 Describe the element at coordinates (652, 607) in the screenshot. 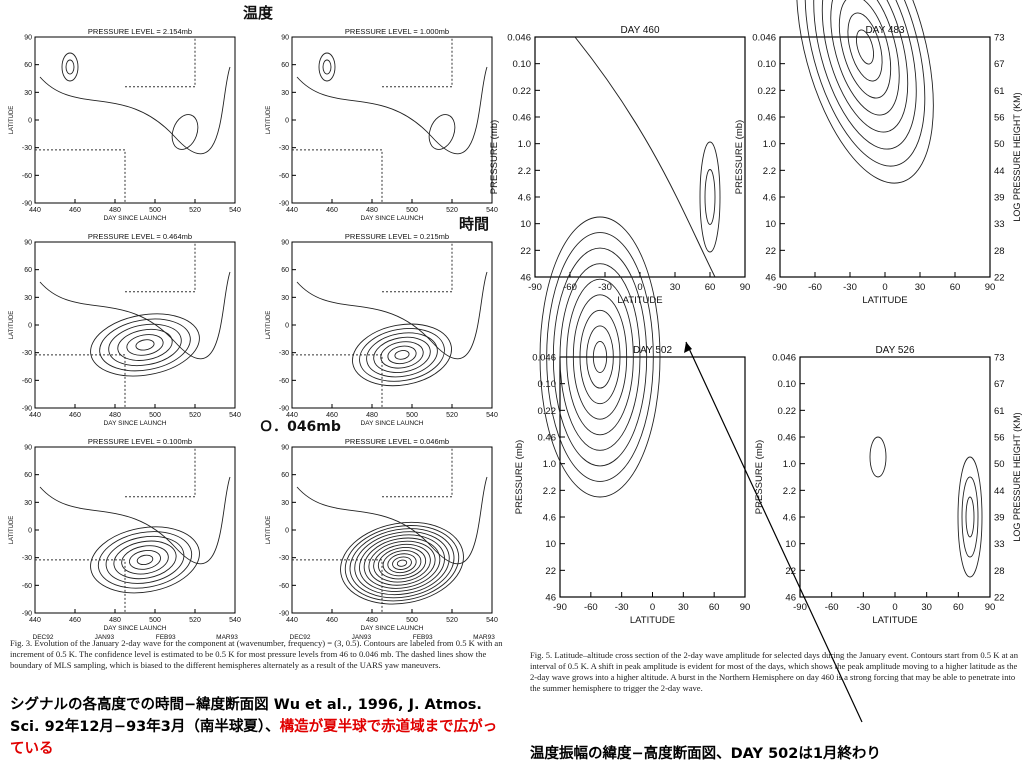

I see `x-tick-label: 0` at that location.